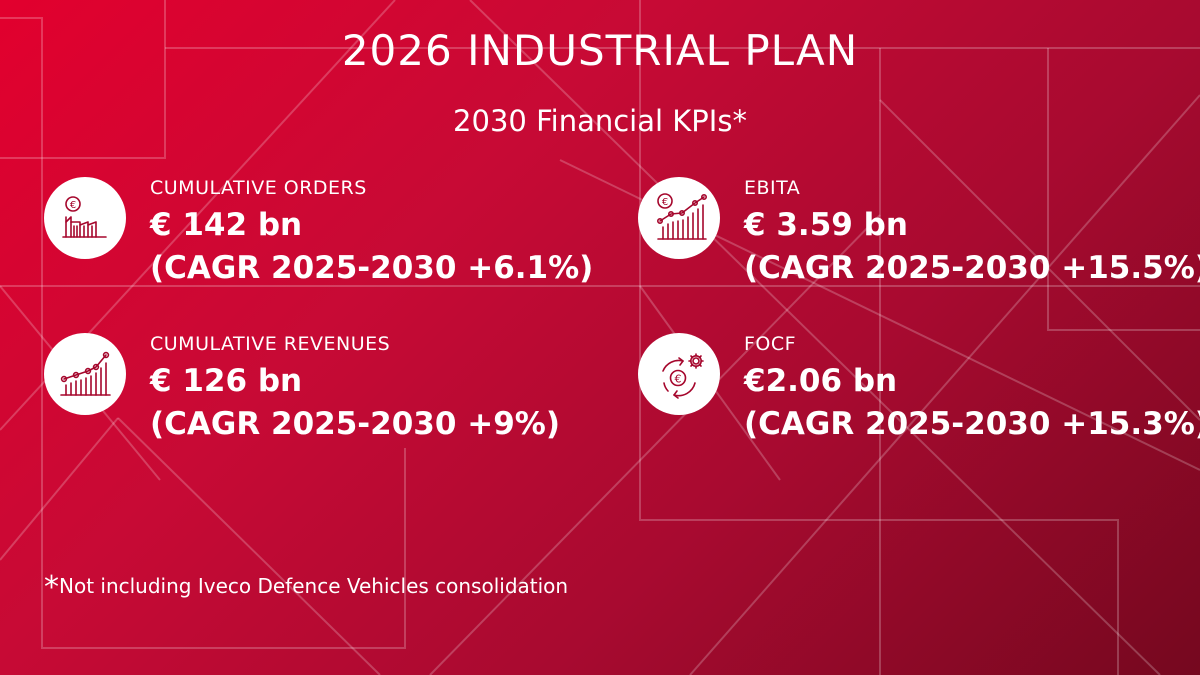  I want to click on kpi-value: €2.06 bn, so click(821, 381).